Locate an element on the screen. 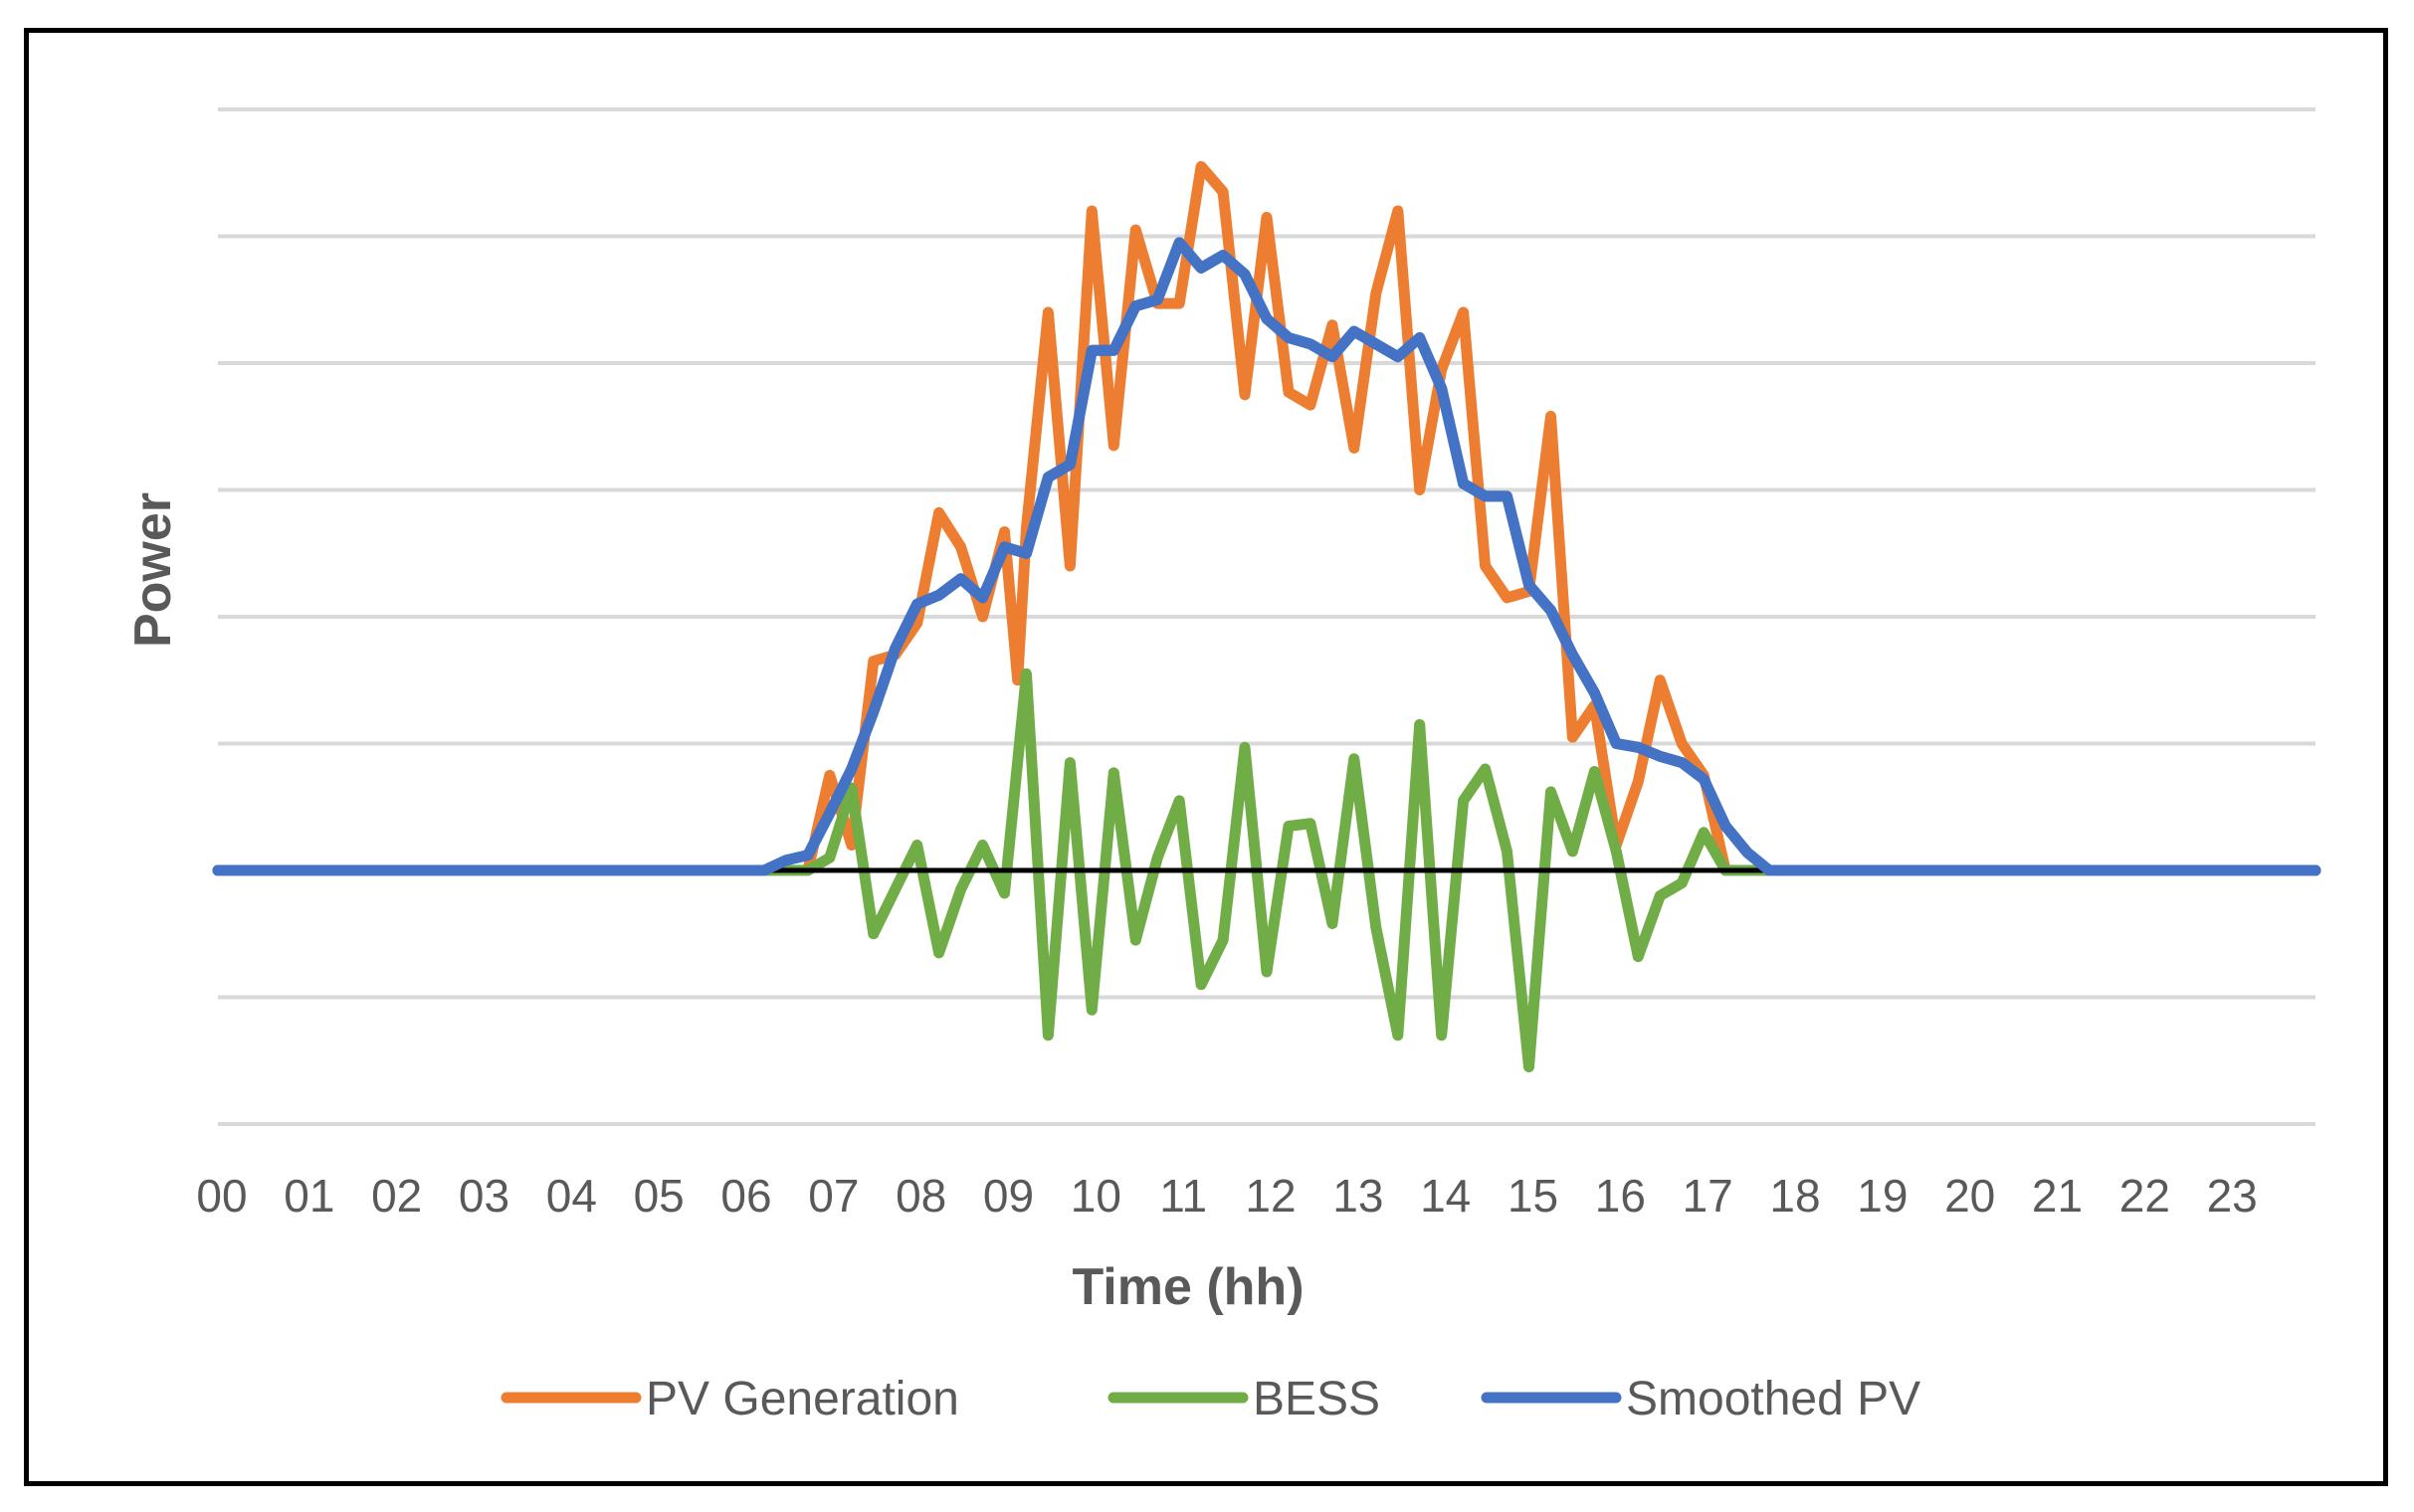  x-tick-label: 05 is located at coordinates (659, 1196).